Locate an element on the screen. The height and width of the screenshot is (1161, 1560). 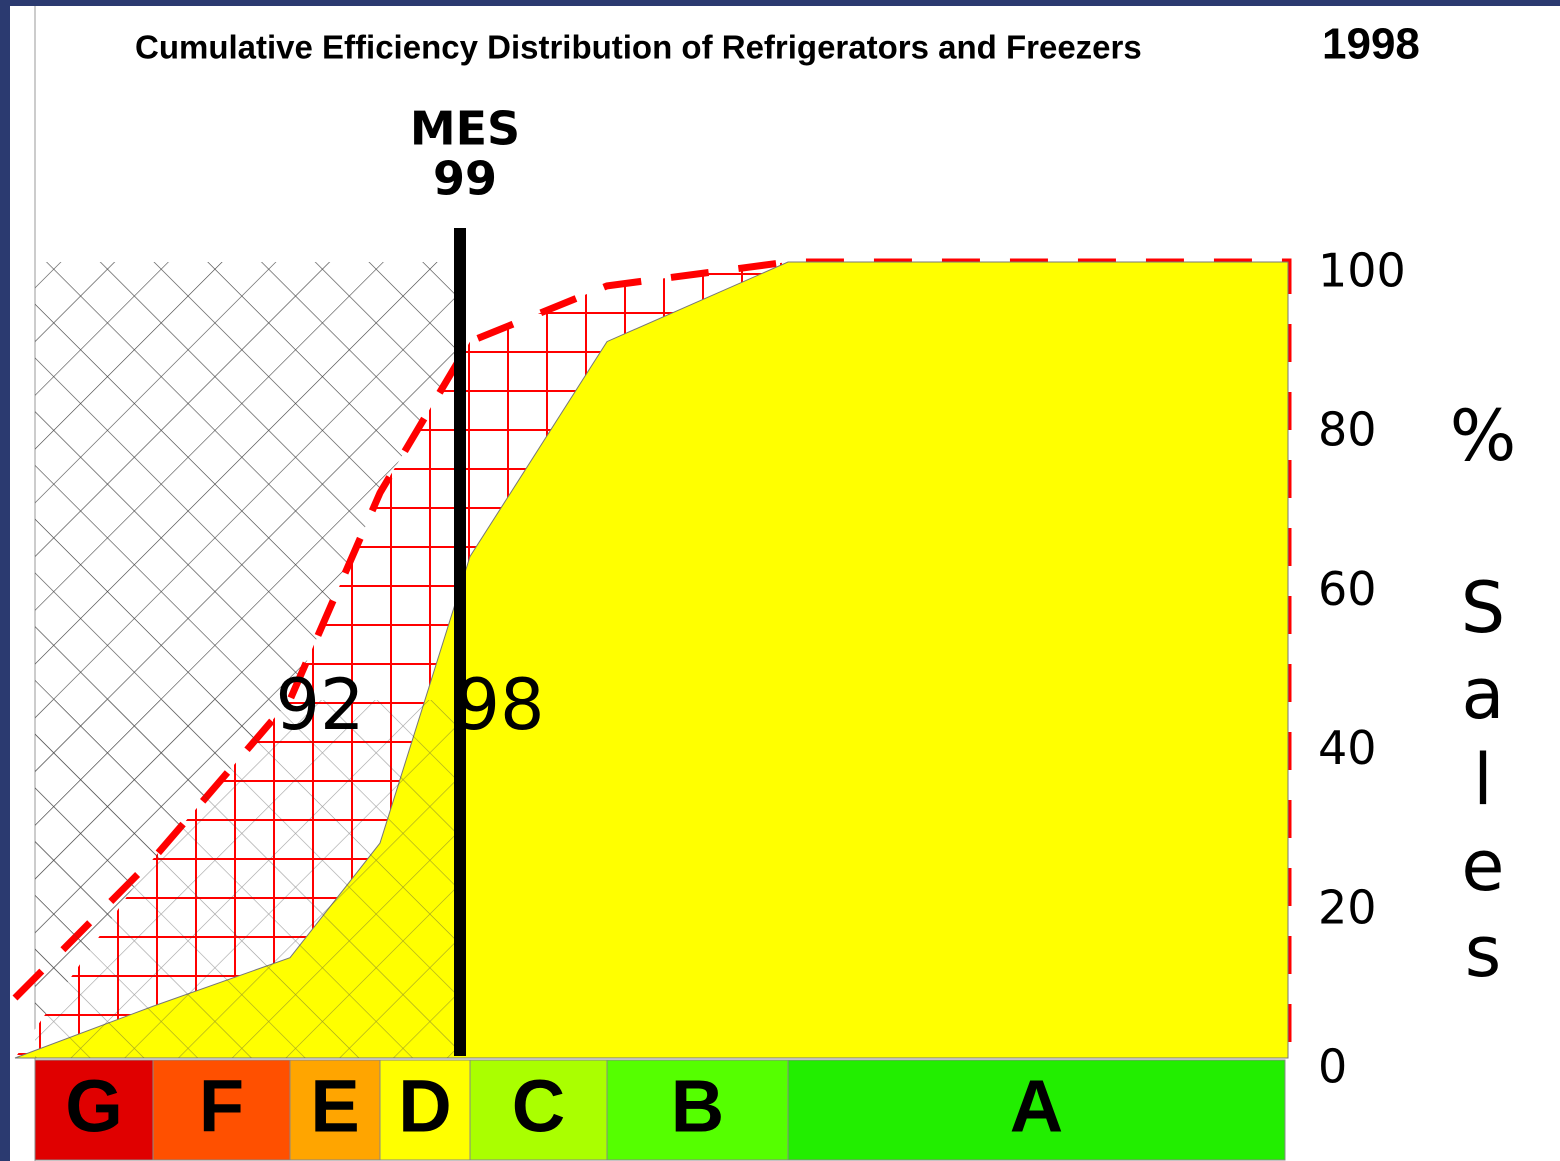
annotation-value: 99 is located at coordinates (465, 179).